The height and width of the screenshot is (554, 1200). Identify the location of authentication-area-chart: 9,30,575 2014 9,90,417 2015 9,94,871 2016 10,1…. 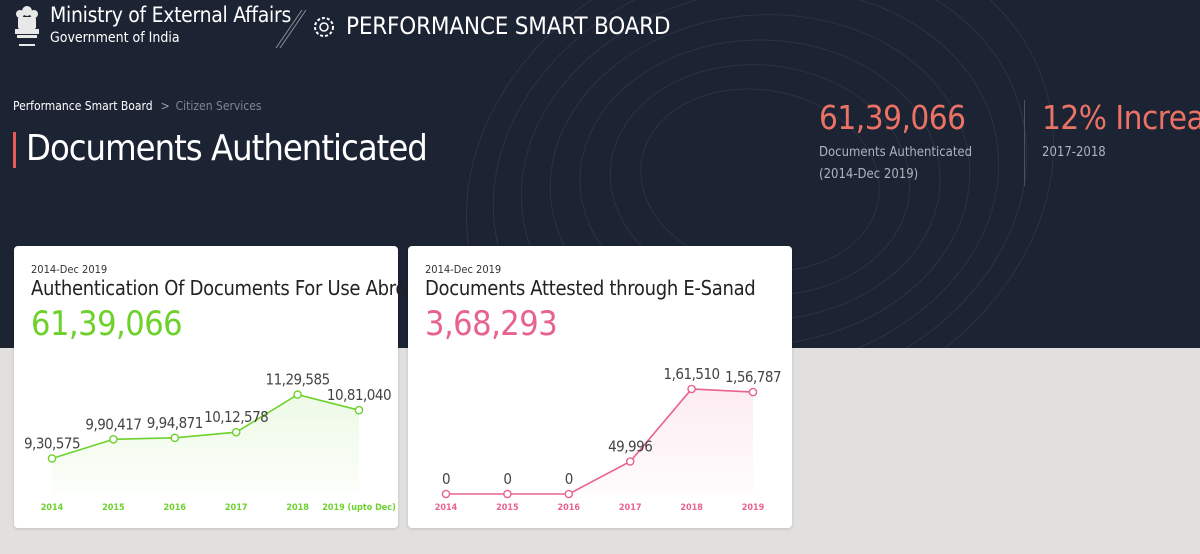
(210, 442).